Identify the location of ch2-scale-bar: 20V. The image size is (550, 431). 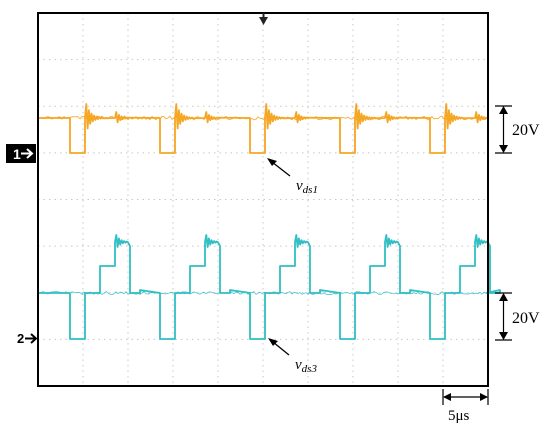
(517, 316).